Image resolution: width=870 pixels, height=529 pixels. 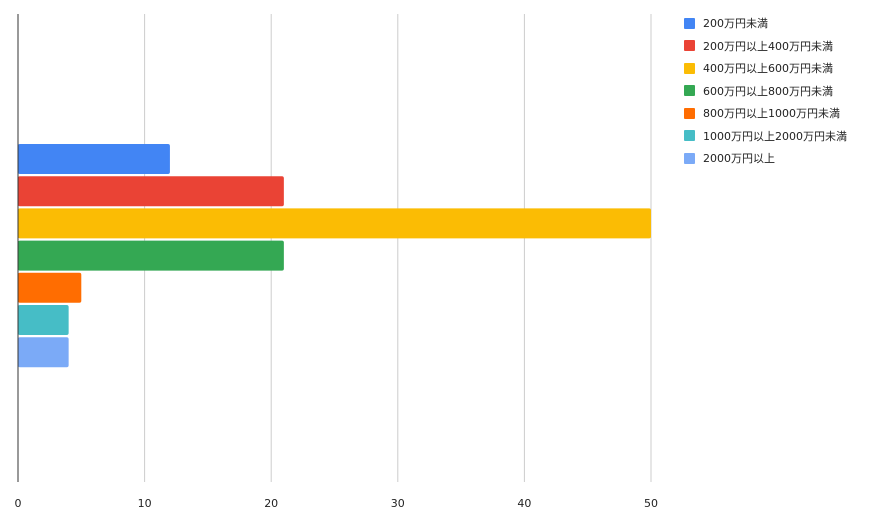 What do you see at coordinates (145, 503) in the screenshot?
I see `x-tick-label: 10` at bounding box center [145, 503].